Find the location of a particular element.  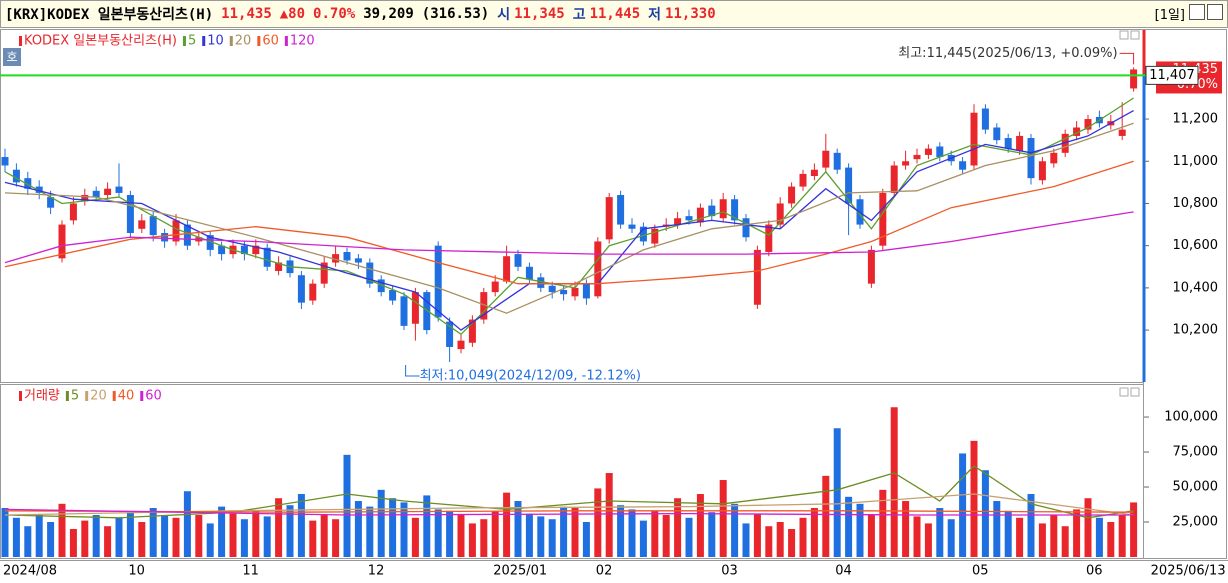

y-tick-label: 50,000 is located at coordinates (1196, 487).